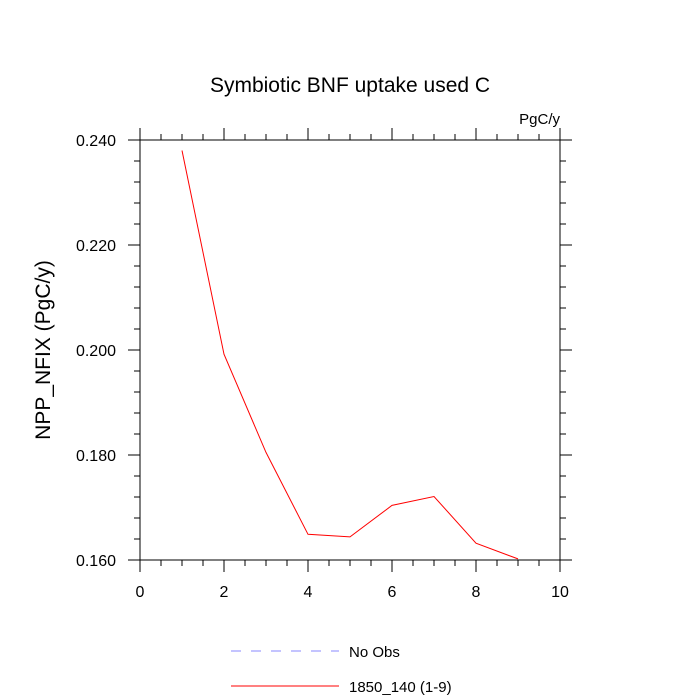  I want to click on x-tick-label: 10, so click(560, 592).